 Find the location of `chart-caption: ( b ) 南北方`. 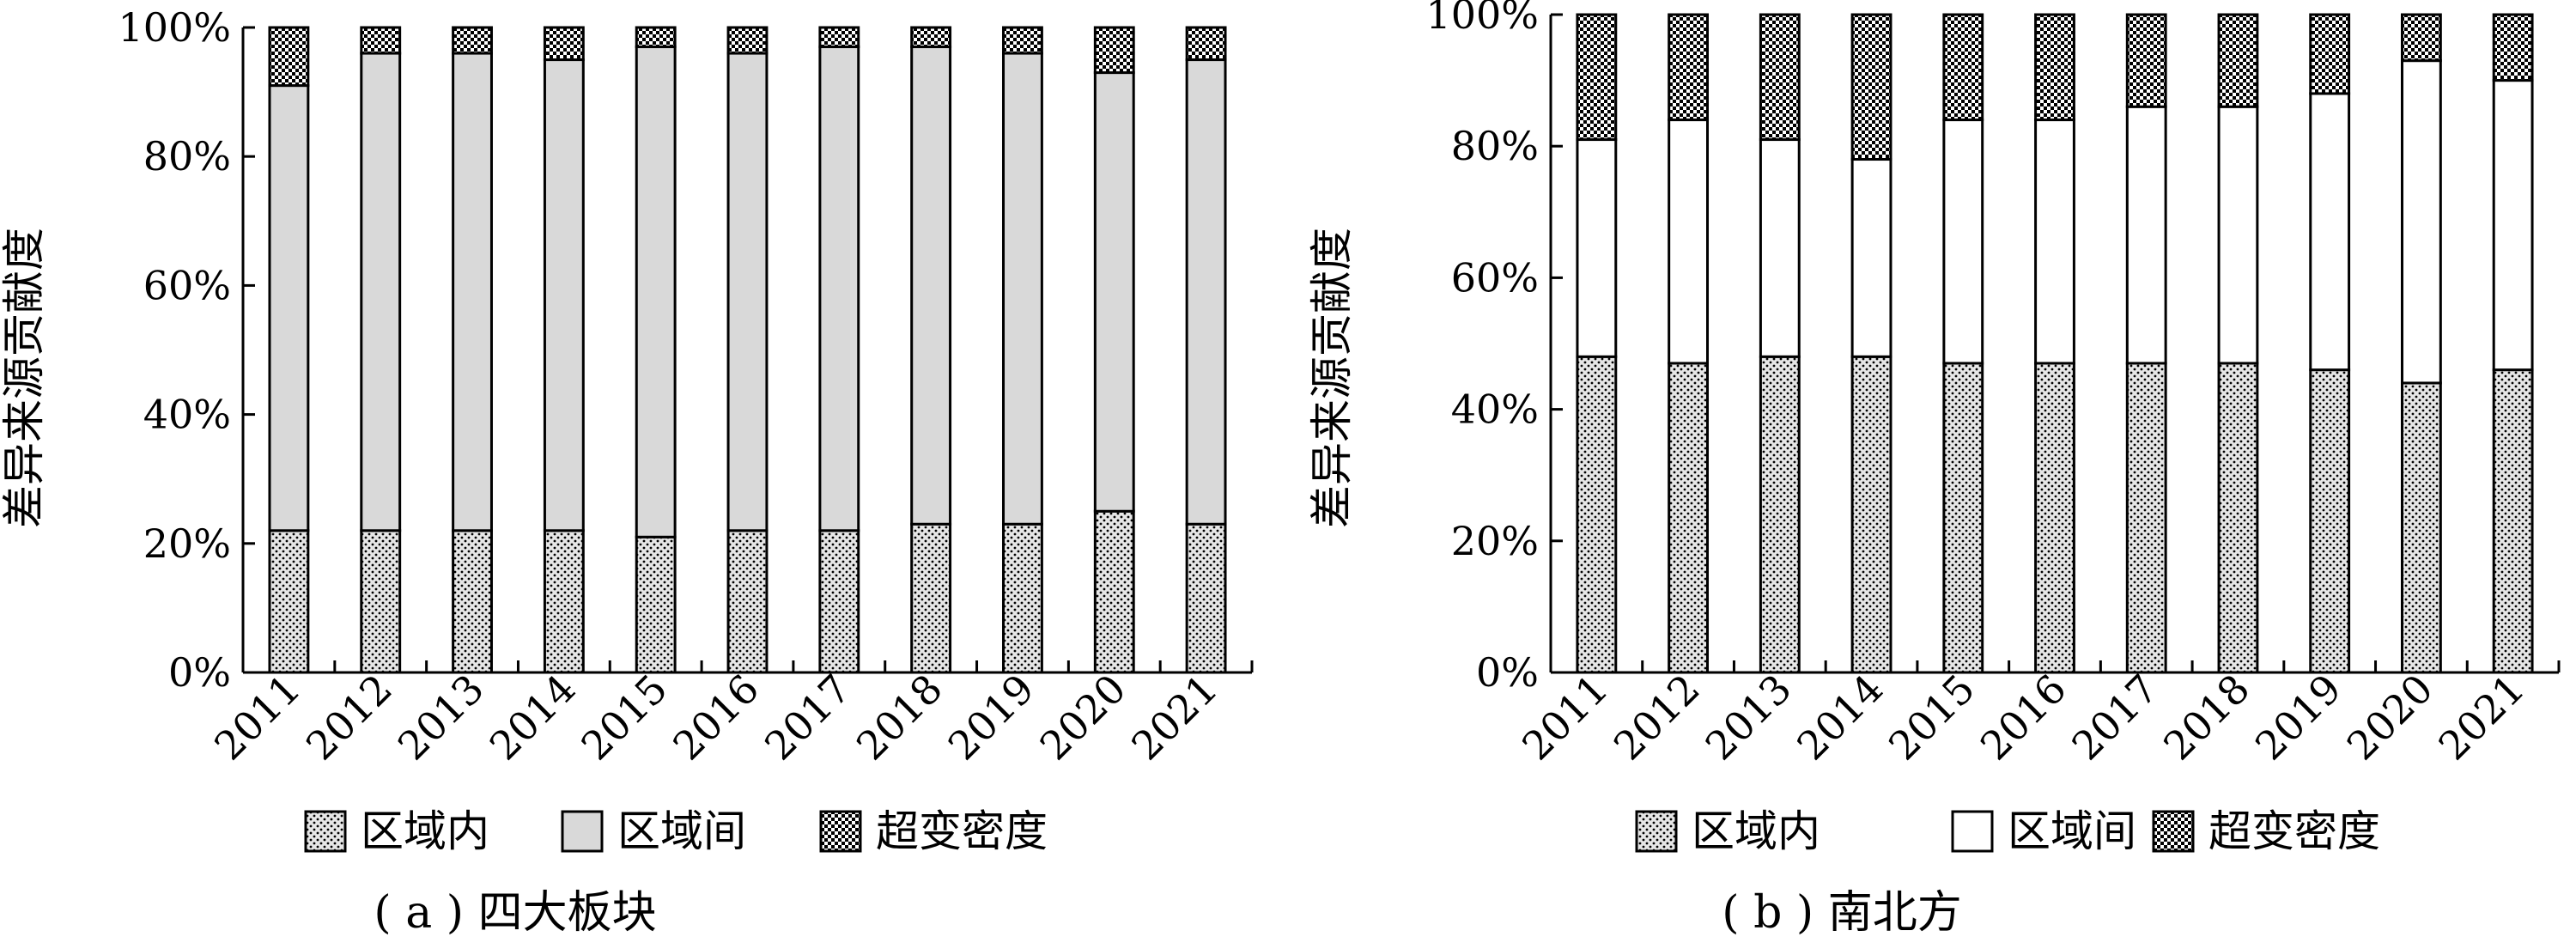

chart-caption: ( b ) 南北方 is located at coordinates (1842, 913).